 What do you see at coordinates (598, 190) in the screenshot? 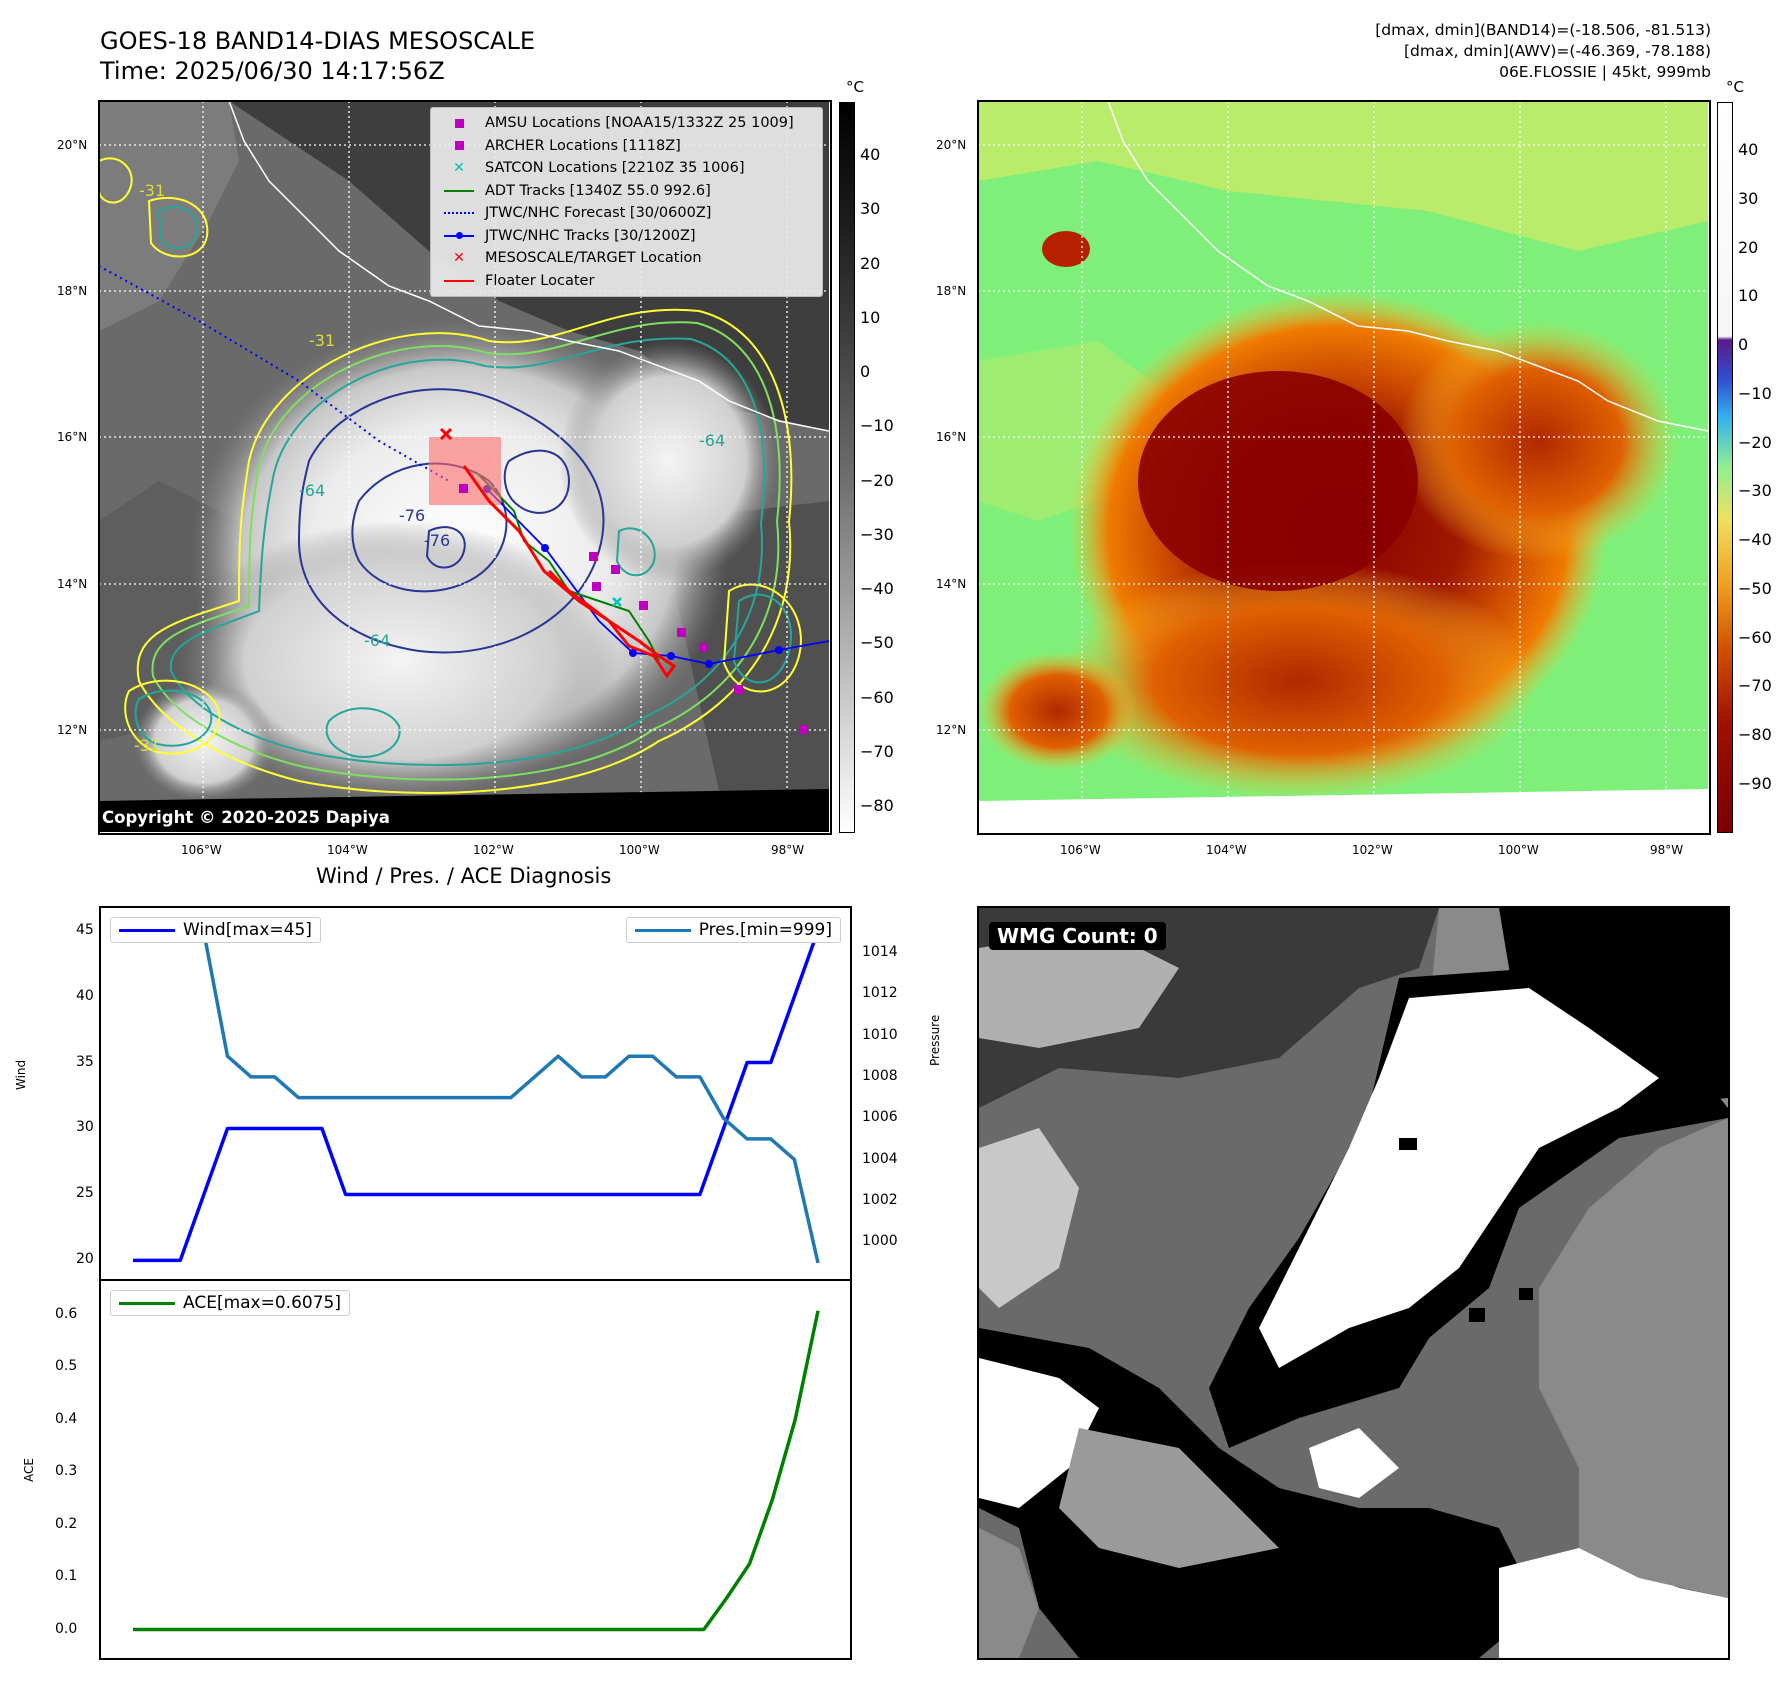
I see `legend-label: ADT Tracks [1340Z 55.0 992.6]` at bounding box center [598, 190].